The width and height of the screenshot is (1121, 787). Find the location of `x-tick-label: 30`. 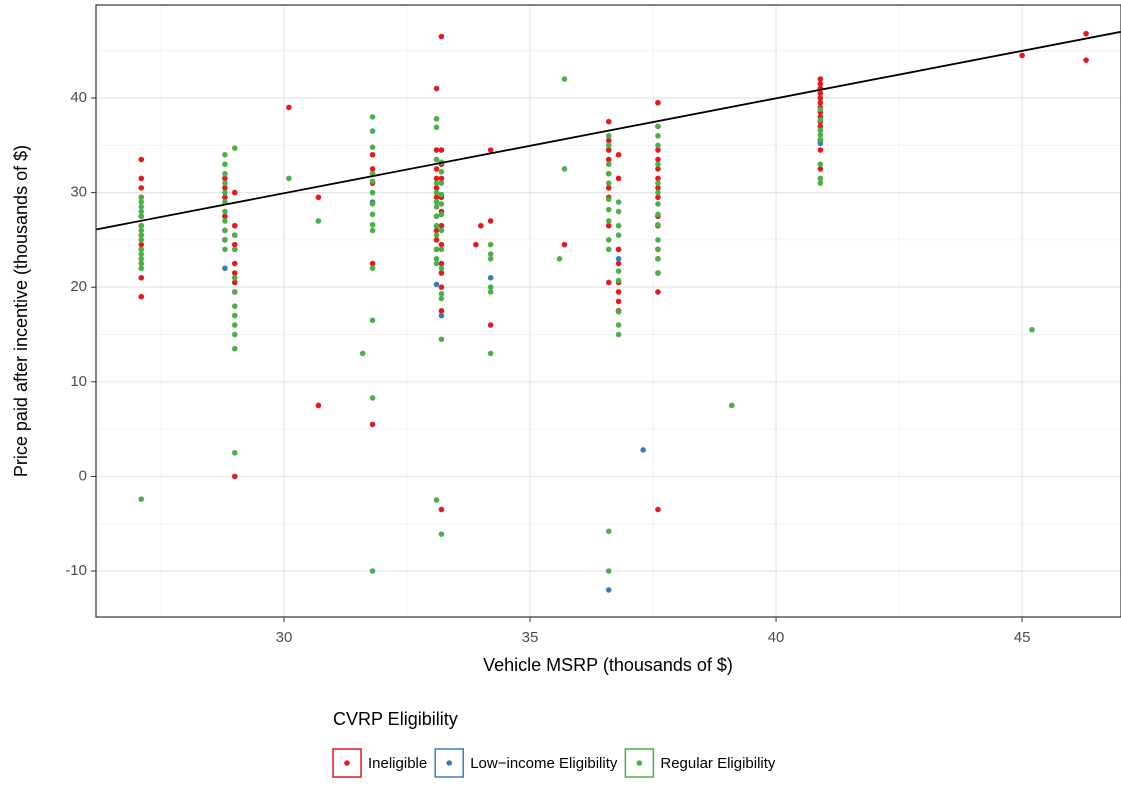

x-tick-label: 30 is located at coordinates (284, 637).